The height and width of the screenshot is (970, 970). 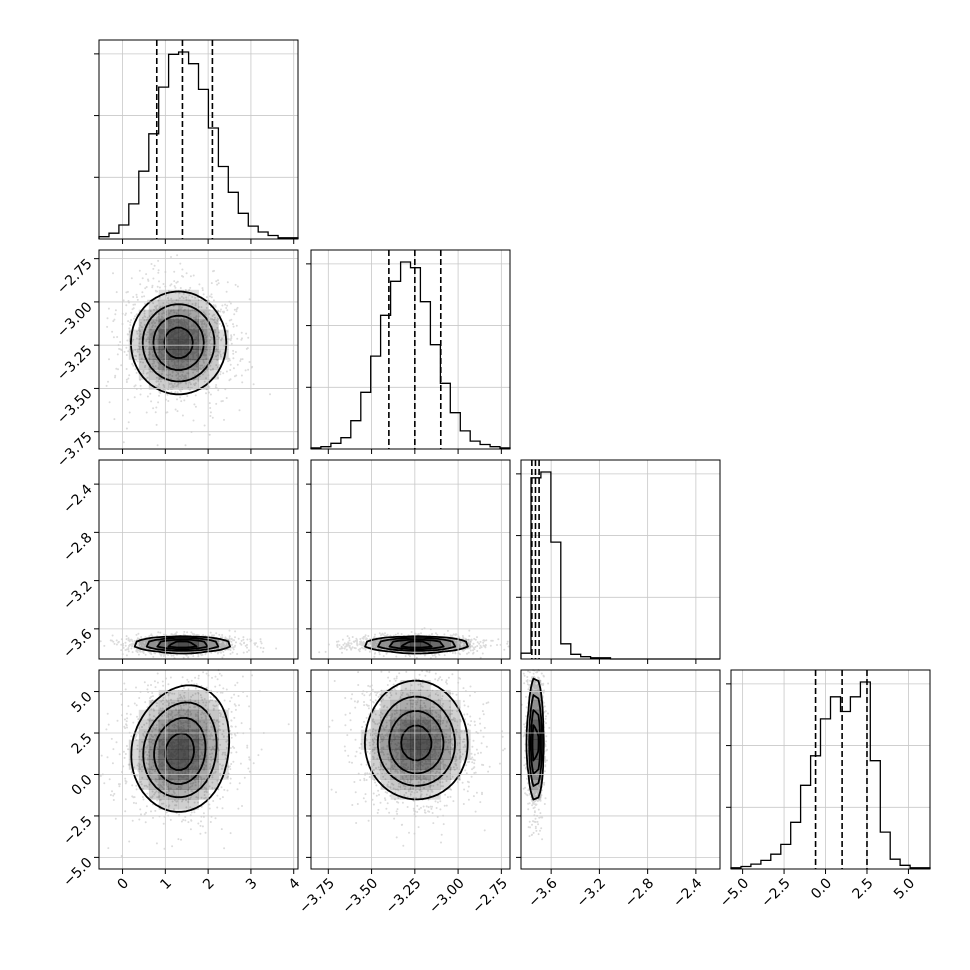 I want to click on y-tick-label: −5.0, so click(x=77, y=872).